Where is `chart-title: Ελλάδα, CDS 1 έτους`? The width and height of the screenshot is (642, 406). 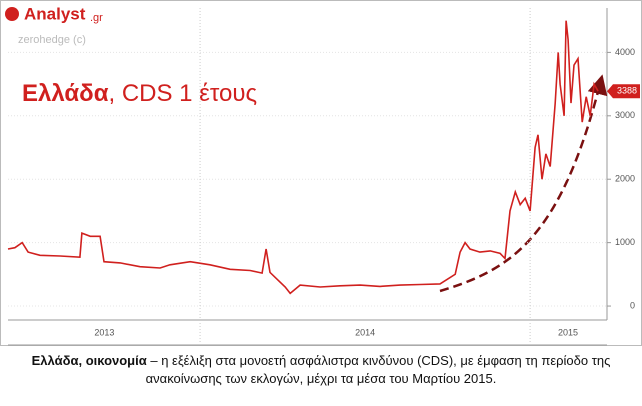 chart-title: Ελλάδα, CDS 1 έτους is located at coordinates (139, 93).